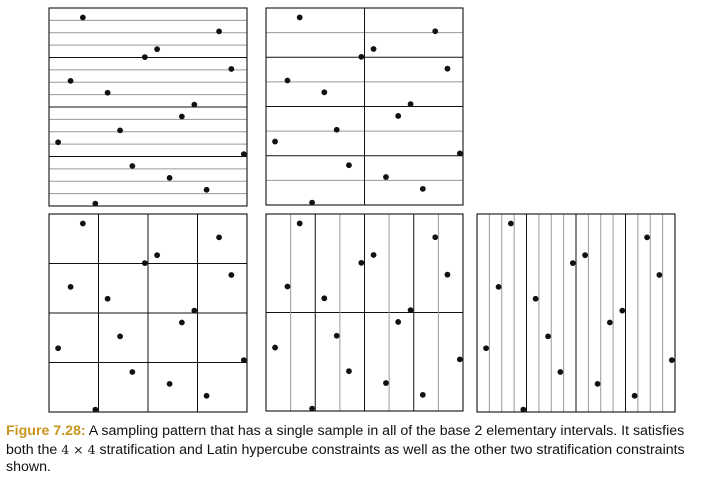 This screenshot has height=482, width=710. I want to click on panel-16x1-stratification, so click(576, 313).